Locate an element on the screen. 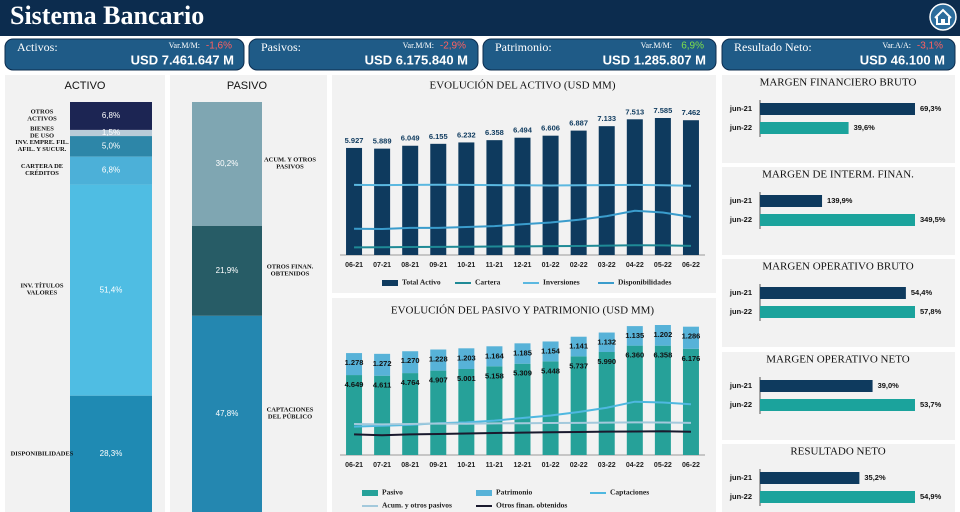 This screenshot has height=512, width=960. kpi-label: Patrimonio: is located at coordinates (523, 47).